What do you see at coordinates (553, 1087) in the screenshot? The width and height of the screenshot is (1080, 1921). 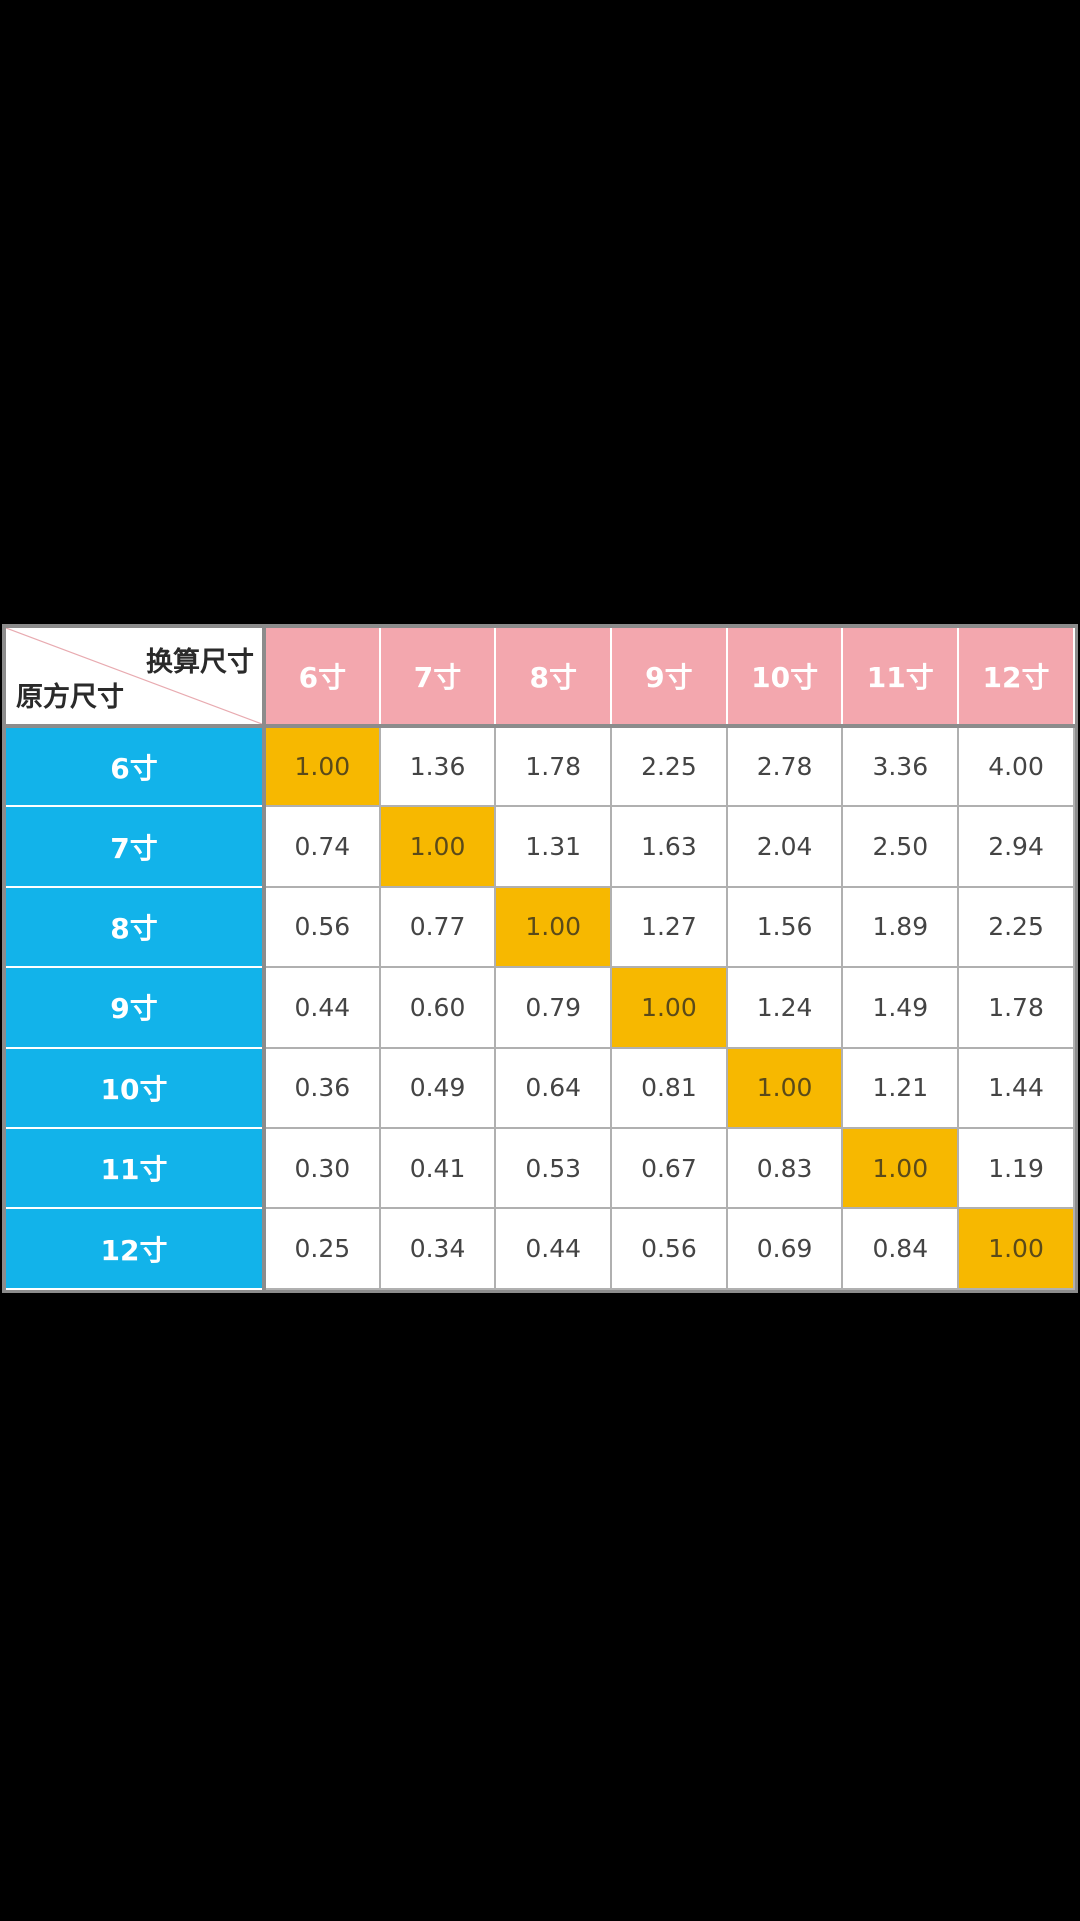 I see `table-cell: 0.64` at bounding box center [553, 1087].